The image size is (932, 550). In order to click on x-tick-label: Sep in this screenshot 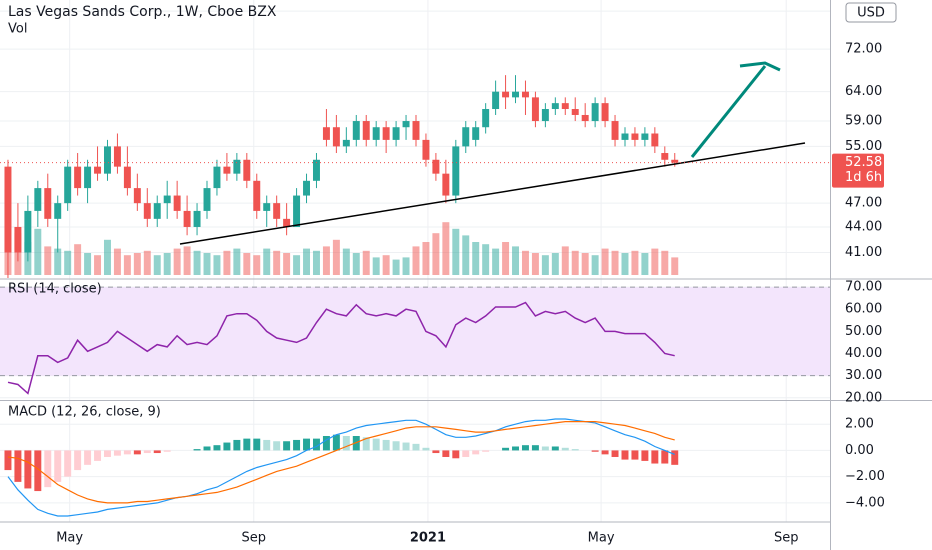, I will do `click(254, 538)`.